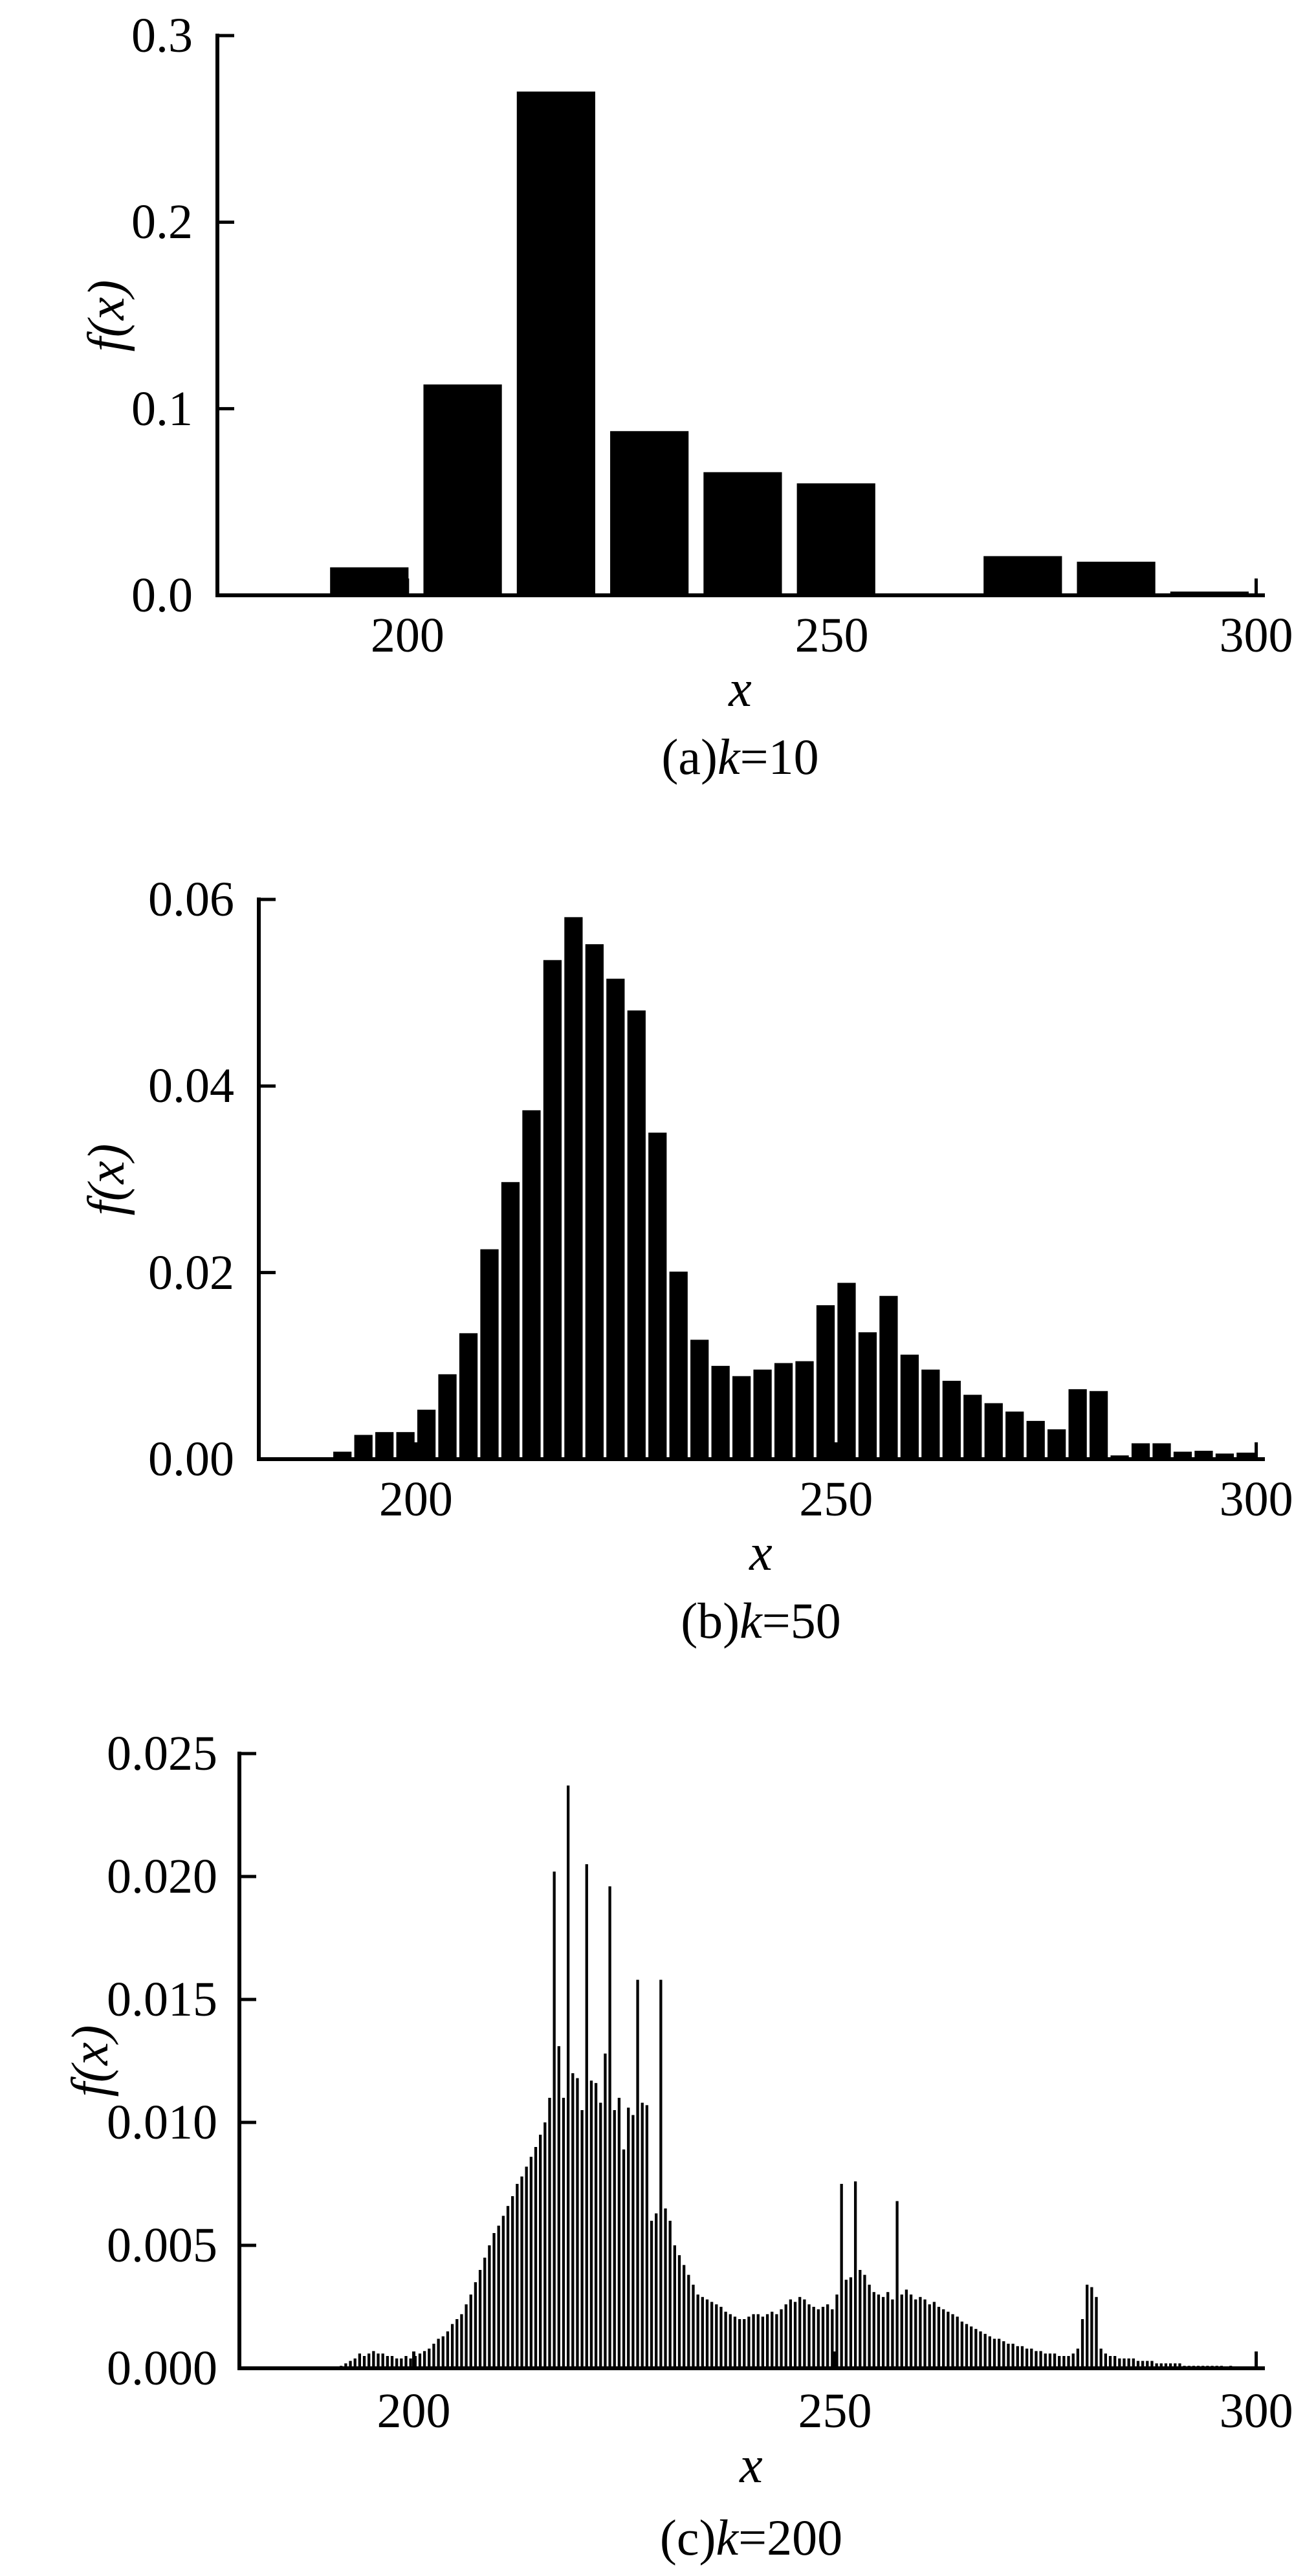 Image resolution: width=1305 pixels, height=2576 pixels. Describe the element at coordinates (414, 2411) in the screenshot. I see `xtick-label-c-200: 200` at that location.